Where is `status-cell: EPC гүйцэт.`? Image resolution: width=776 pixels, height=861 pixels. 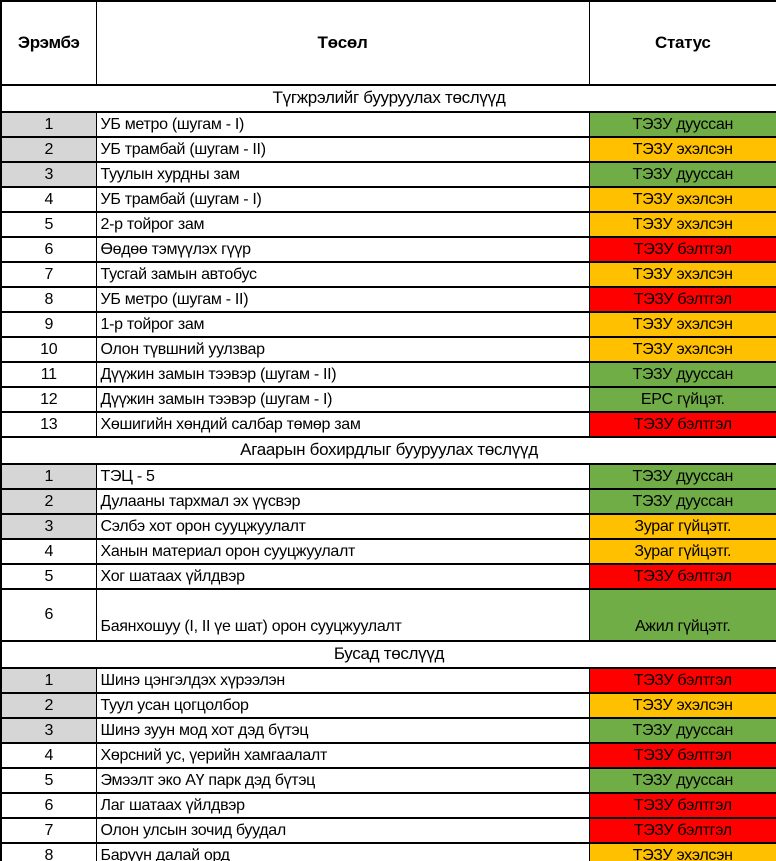 status-cell: EPC гүйцэт. is located at coordinates (682, 399).